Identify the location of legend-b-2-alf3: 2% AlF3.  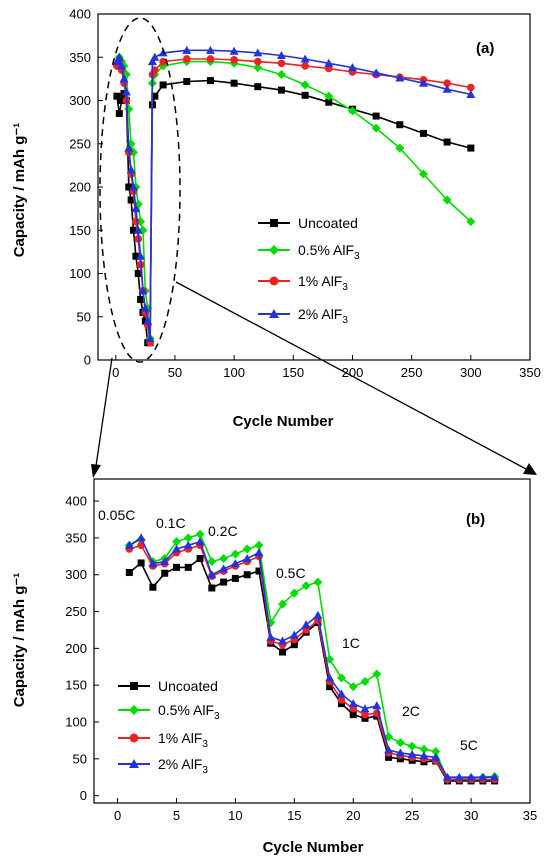
(163, 766).